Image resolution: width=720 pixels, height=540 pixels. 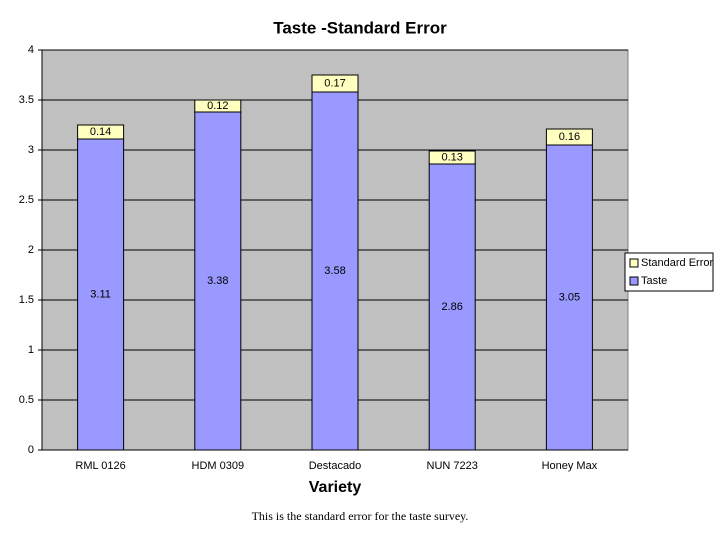 What do you see at coordinates (26, 400) in the screenshot?
I see `y-tick-label: 0.5` at bounding box center [26, 400].